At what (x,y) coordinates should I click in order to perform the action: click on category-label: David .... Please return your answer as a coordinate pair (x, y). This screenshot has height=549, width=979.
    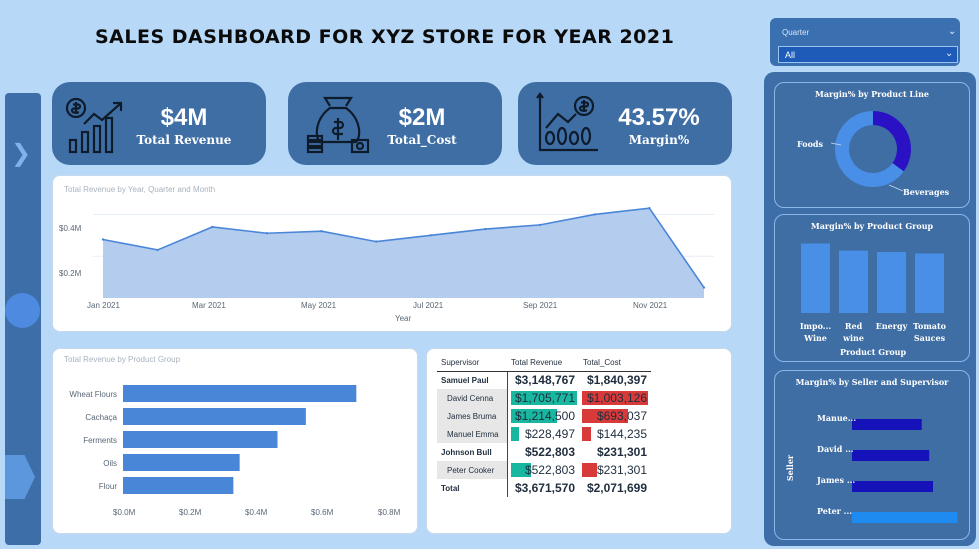
    Looking at the image, I should click on (835, 449).